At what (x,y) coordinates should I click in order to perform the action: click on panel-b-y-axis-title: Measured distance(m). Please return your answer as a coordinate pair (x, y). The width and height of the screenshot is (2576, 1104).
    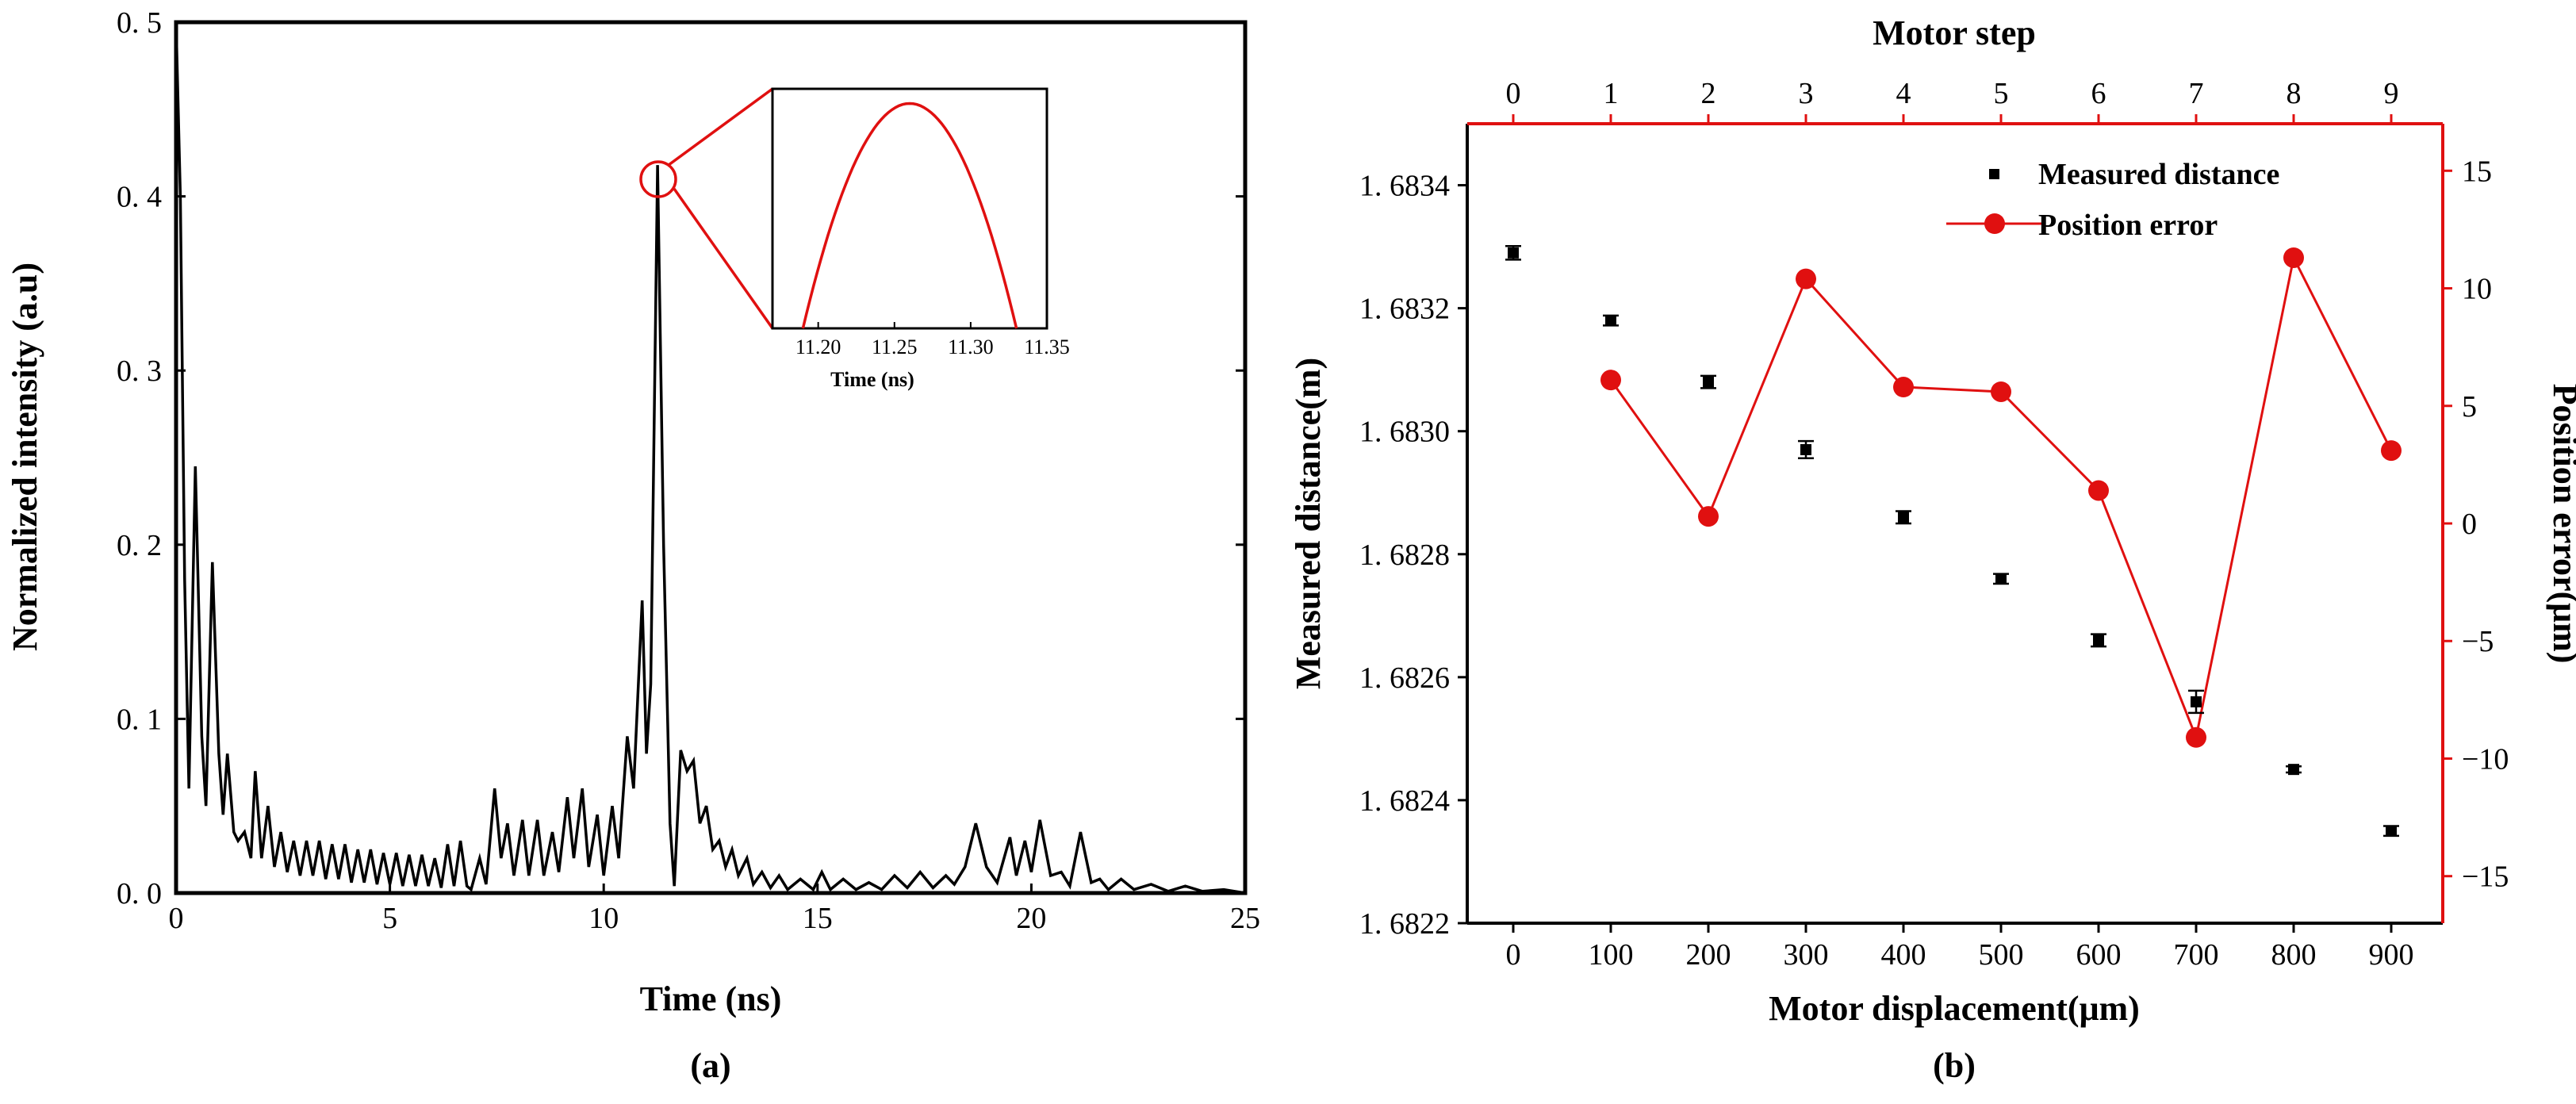
    Looking at the image, I should click on (1308, 523).